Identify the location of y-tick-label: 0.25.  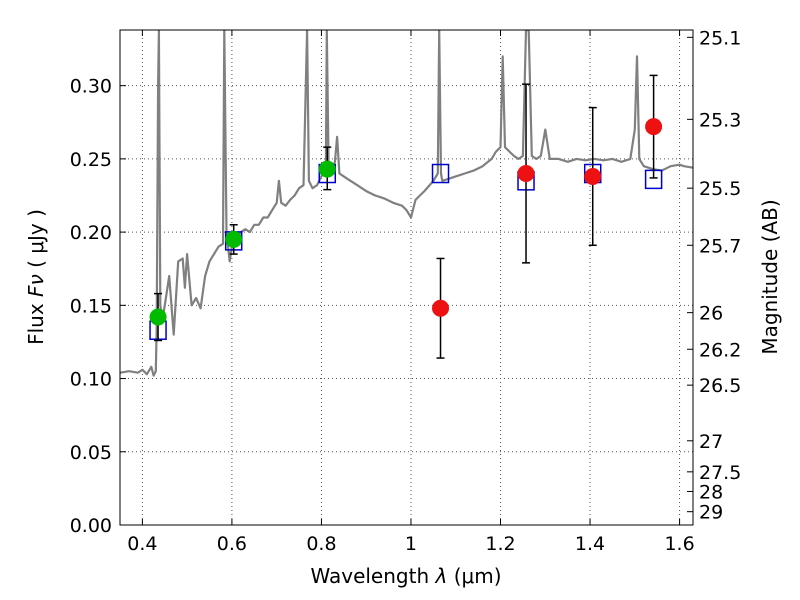
(91, 160).